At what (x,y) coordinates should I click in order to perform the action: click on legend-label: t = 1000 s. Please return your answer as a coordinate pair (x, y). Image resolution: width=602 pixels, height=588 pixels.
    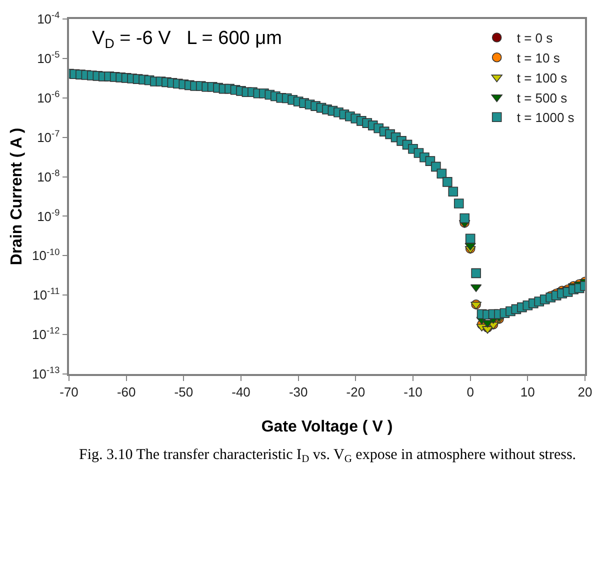
    Looking at the image, I should click on (545, 118).